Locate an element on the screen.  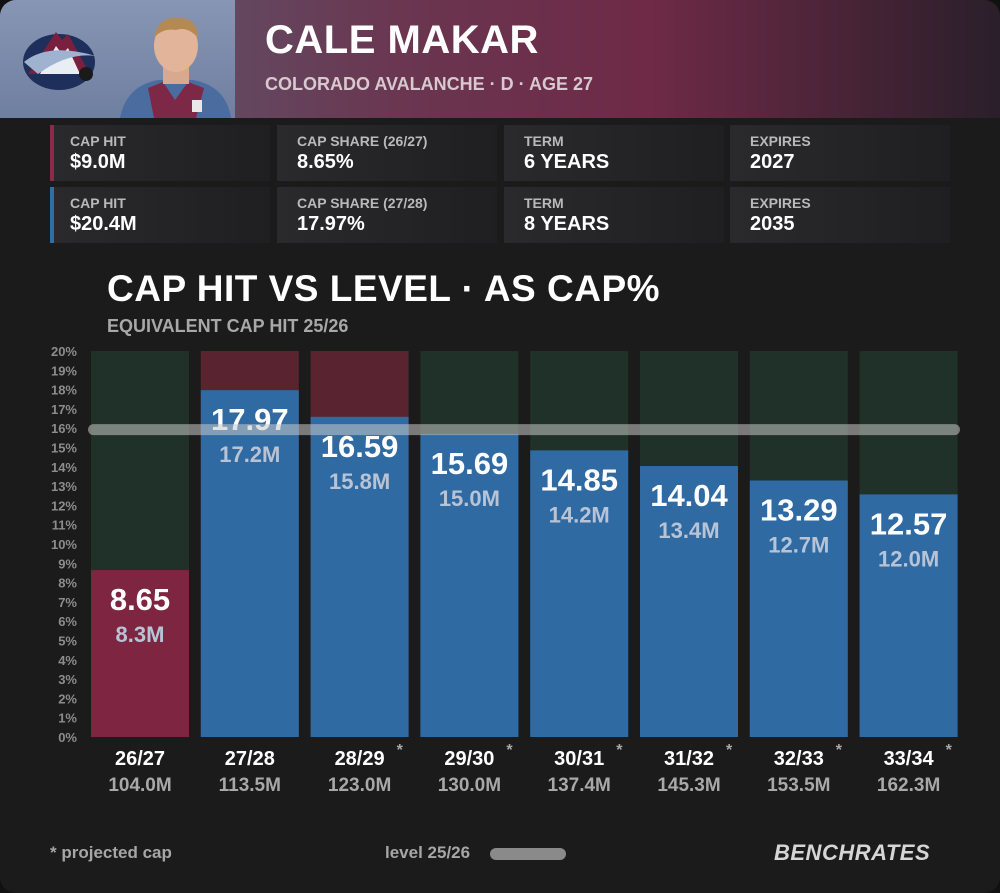
bar-value-label: 15.69 is located at coordinates (470, 463).